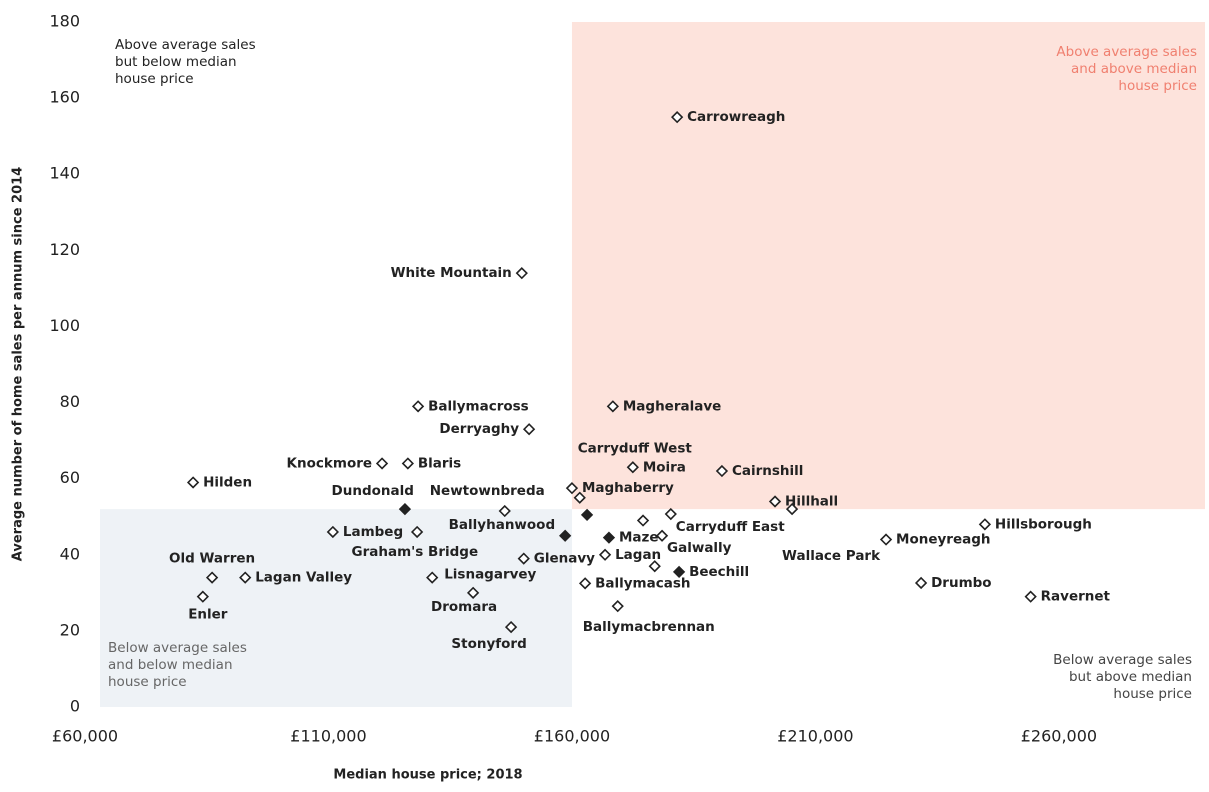  Describe the element at coordinates (176, 62) in the screenshot. I see `quadrant-label-line: but below median` at that location.